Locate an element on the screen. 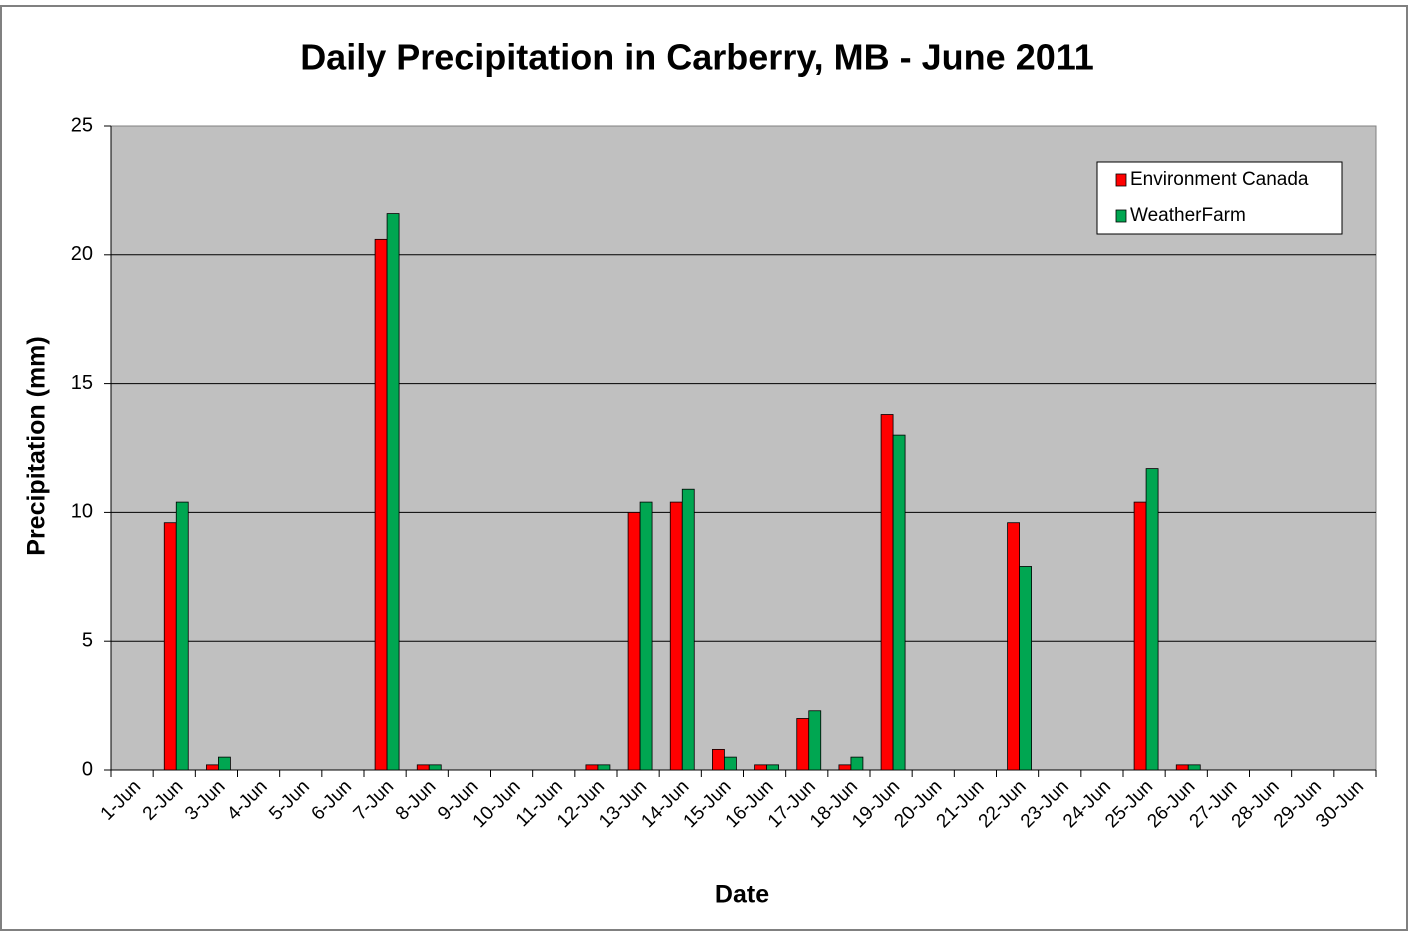 The image size is (1409, 932). y-tick-label: 25 is located at coordinates (82, 125).